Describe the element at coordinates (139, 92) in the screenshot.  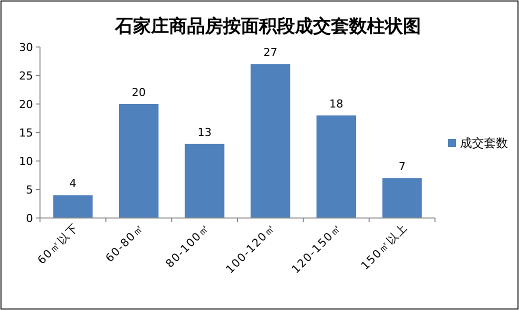
I see `data-label: 20` at that location.